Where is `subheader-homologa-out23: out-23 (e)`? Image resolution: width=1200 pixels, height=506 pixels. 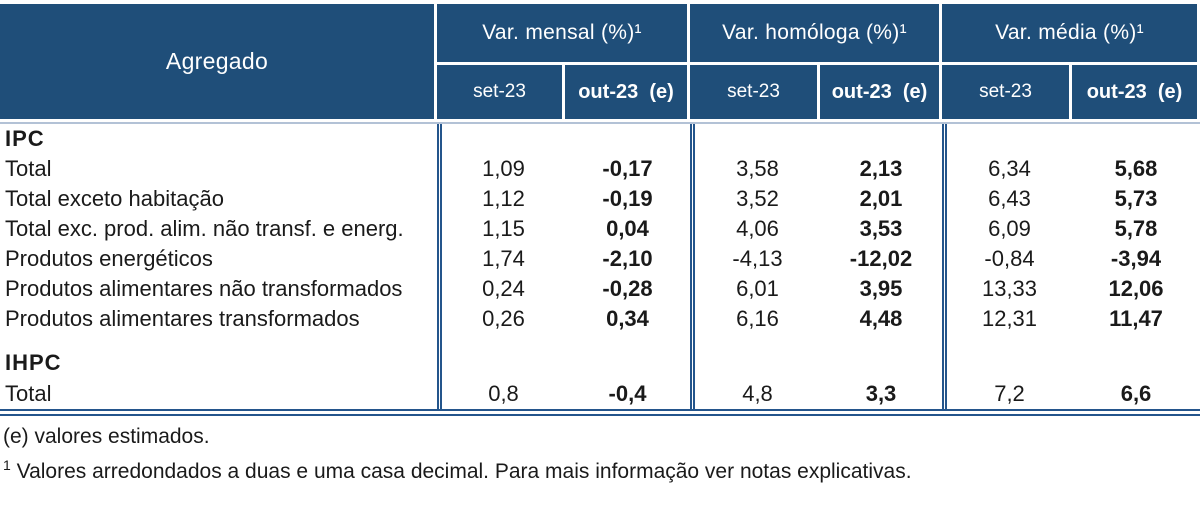
subheader-homologa-out23: out-23 (e) is located at coordinates (879, 92).